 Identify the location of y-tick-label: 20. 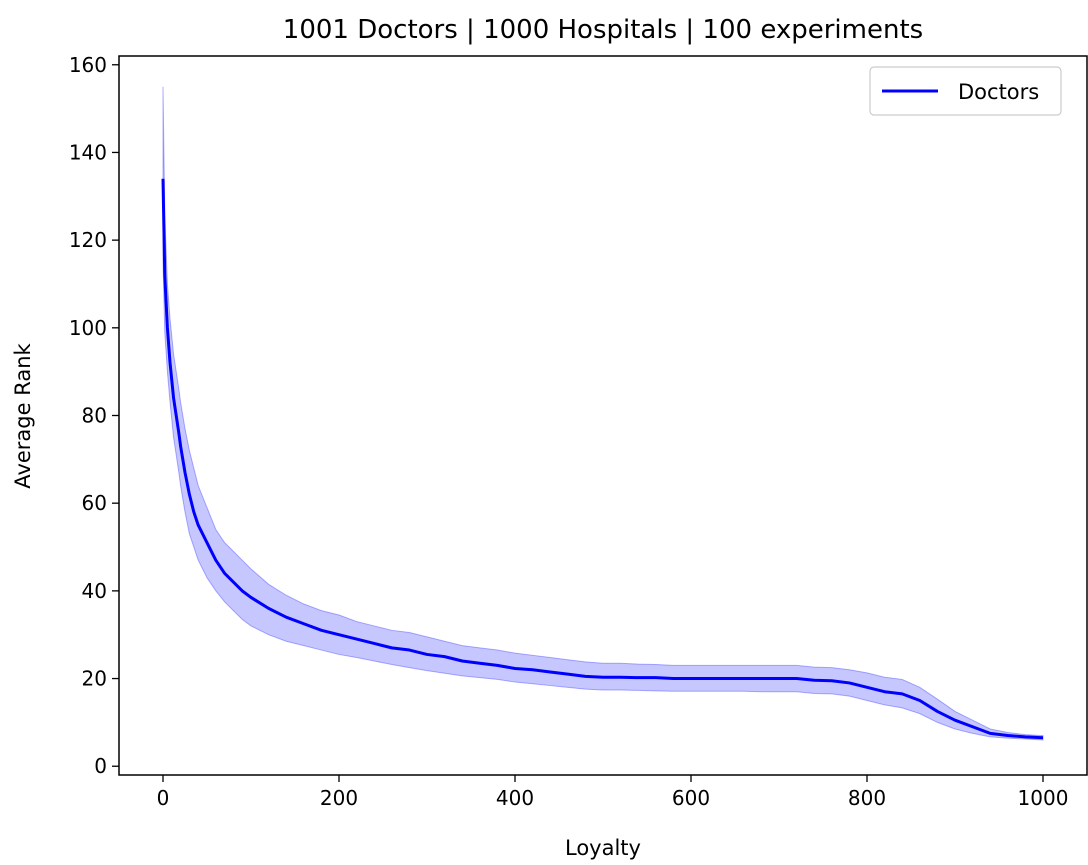
(94, 679).